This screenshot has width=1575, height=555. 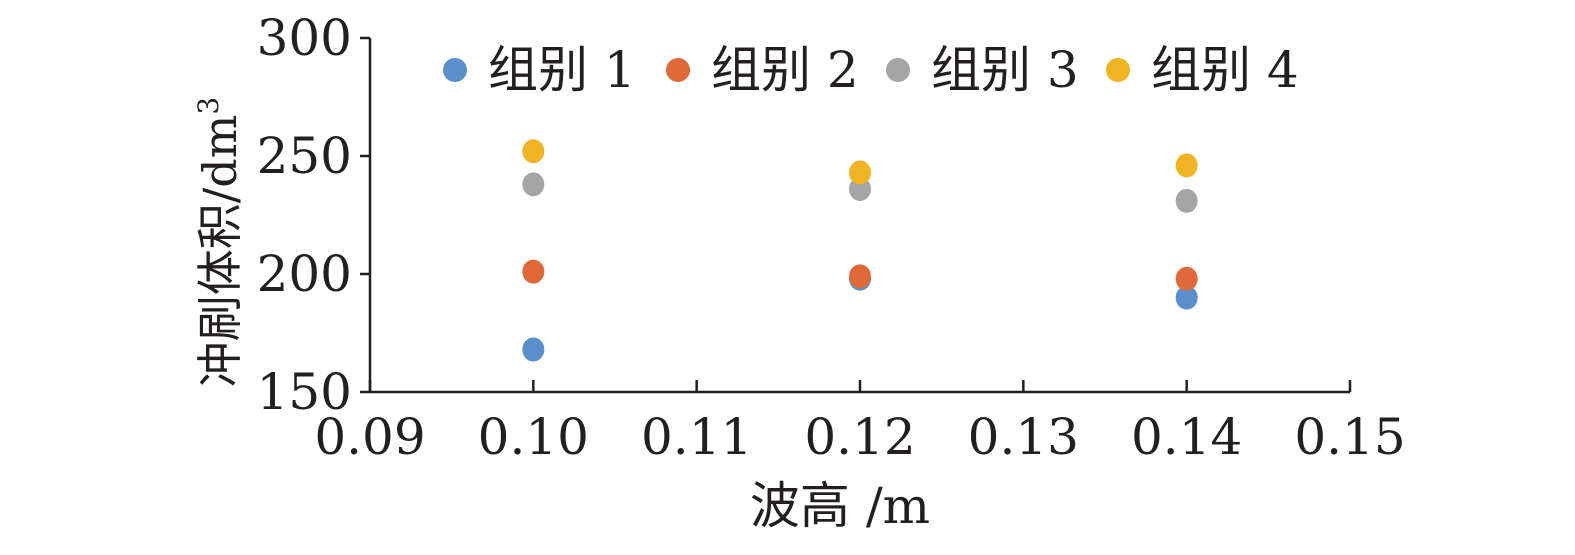 I want to click on y-axis-title-text: 冲刷体积/dm, so click(x=220, y=251).